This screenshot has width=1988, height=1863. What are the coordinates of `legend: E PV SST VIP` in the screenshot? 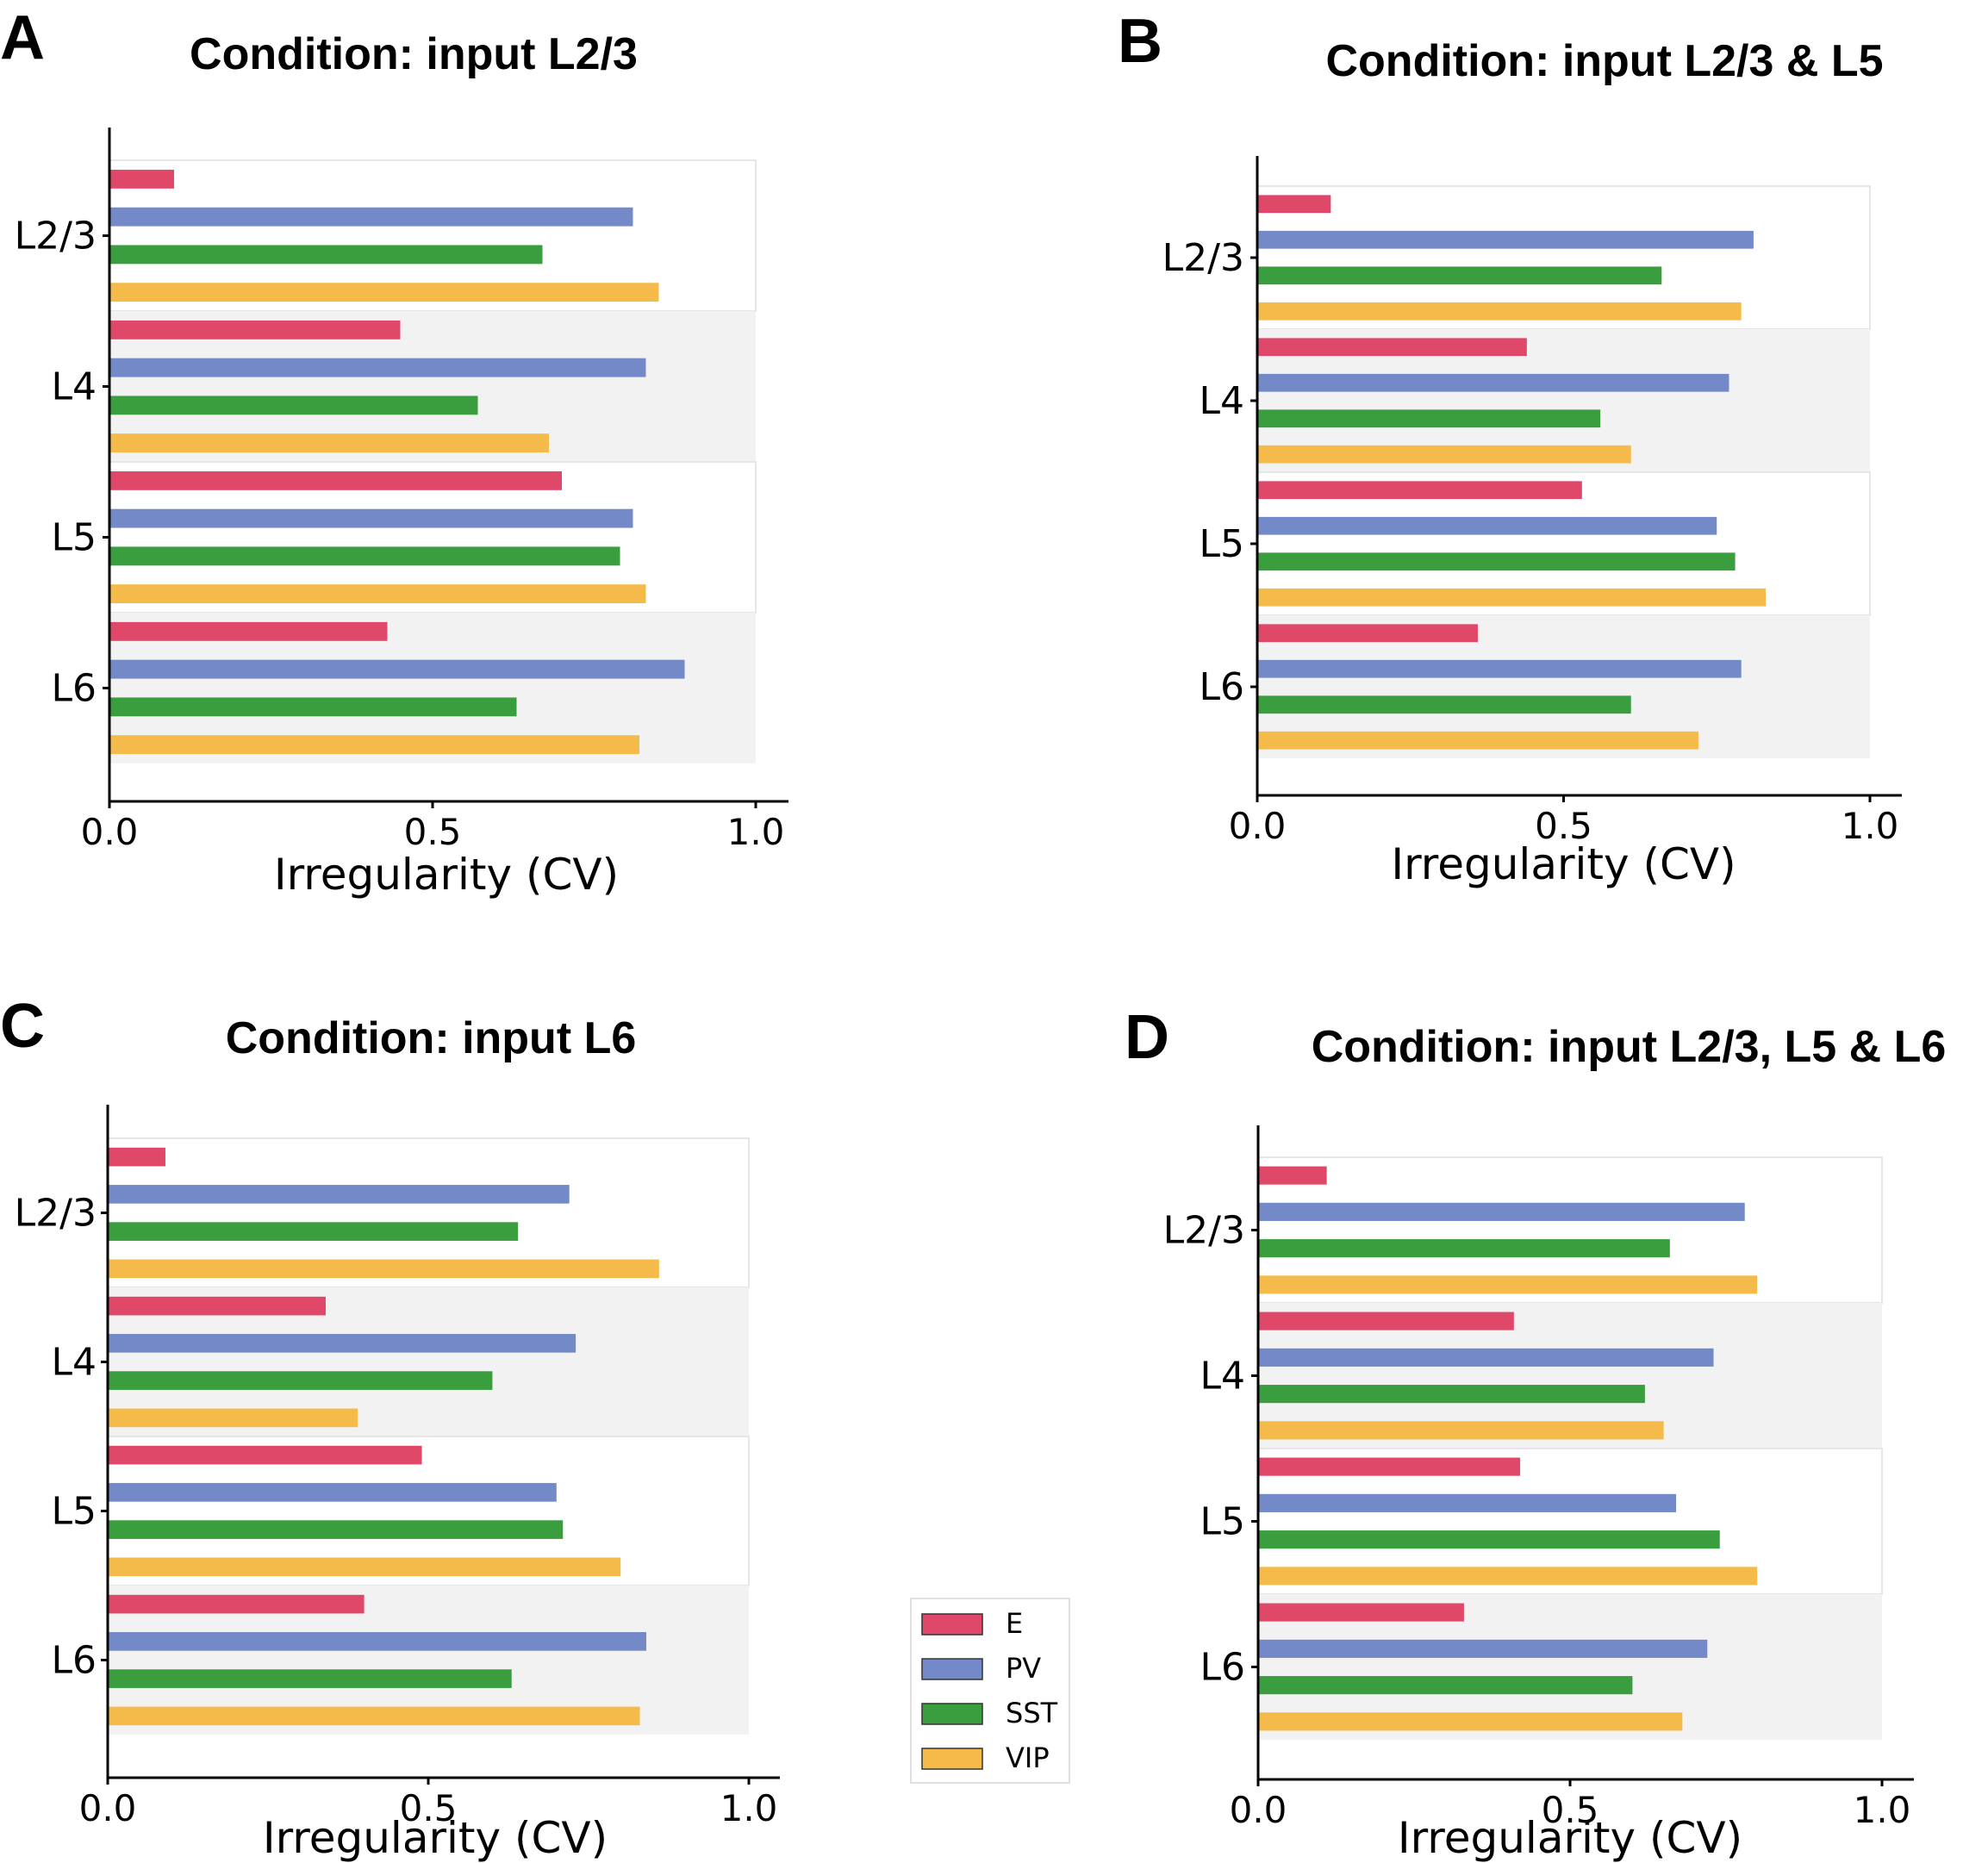 It's located at (990, 1691).